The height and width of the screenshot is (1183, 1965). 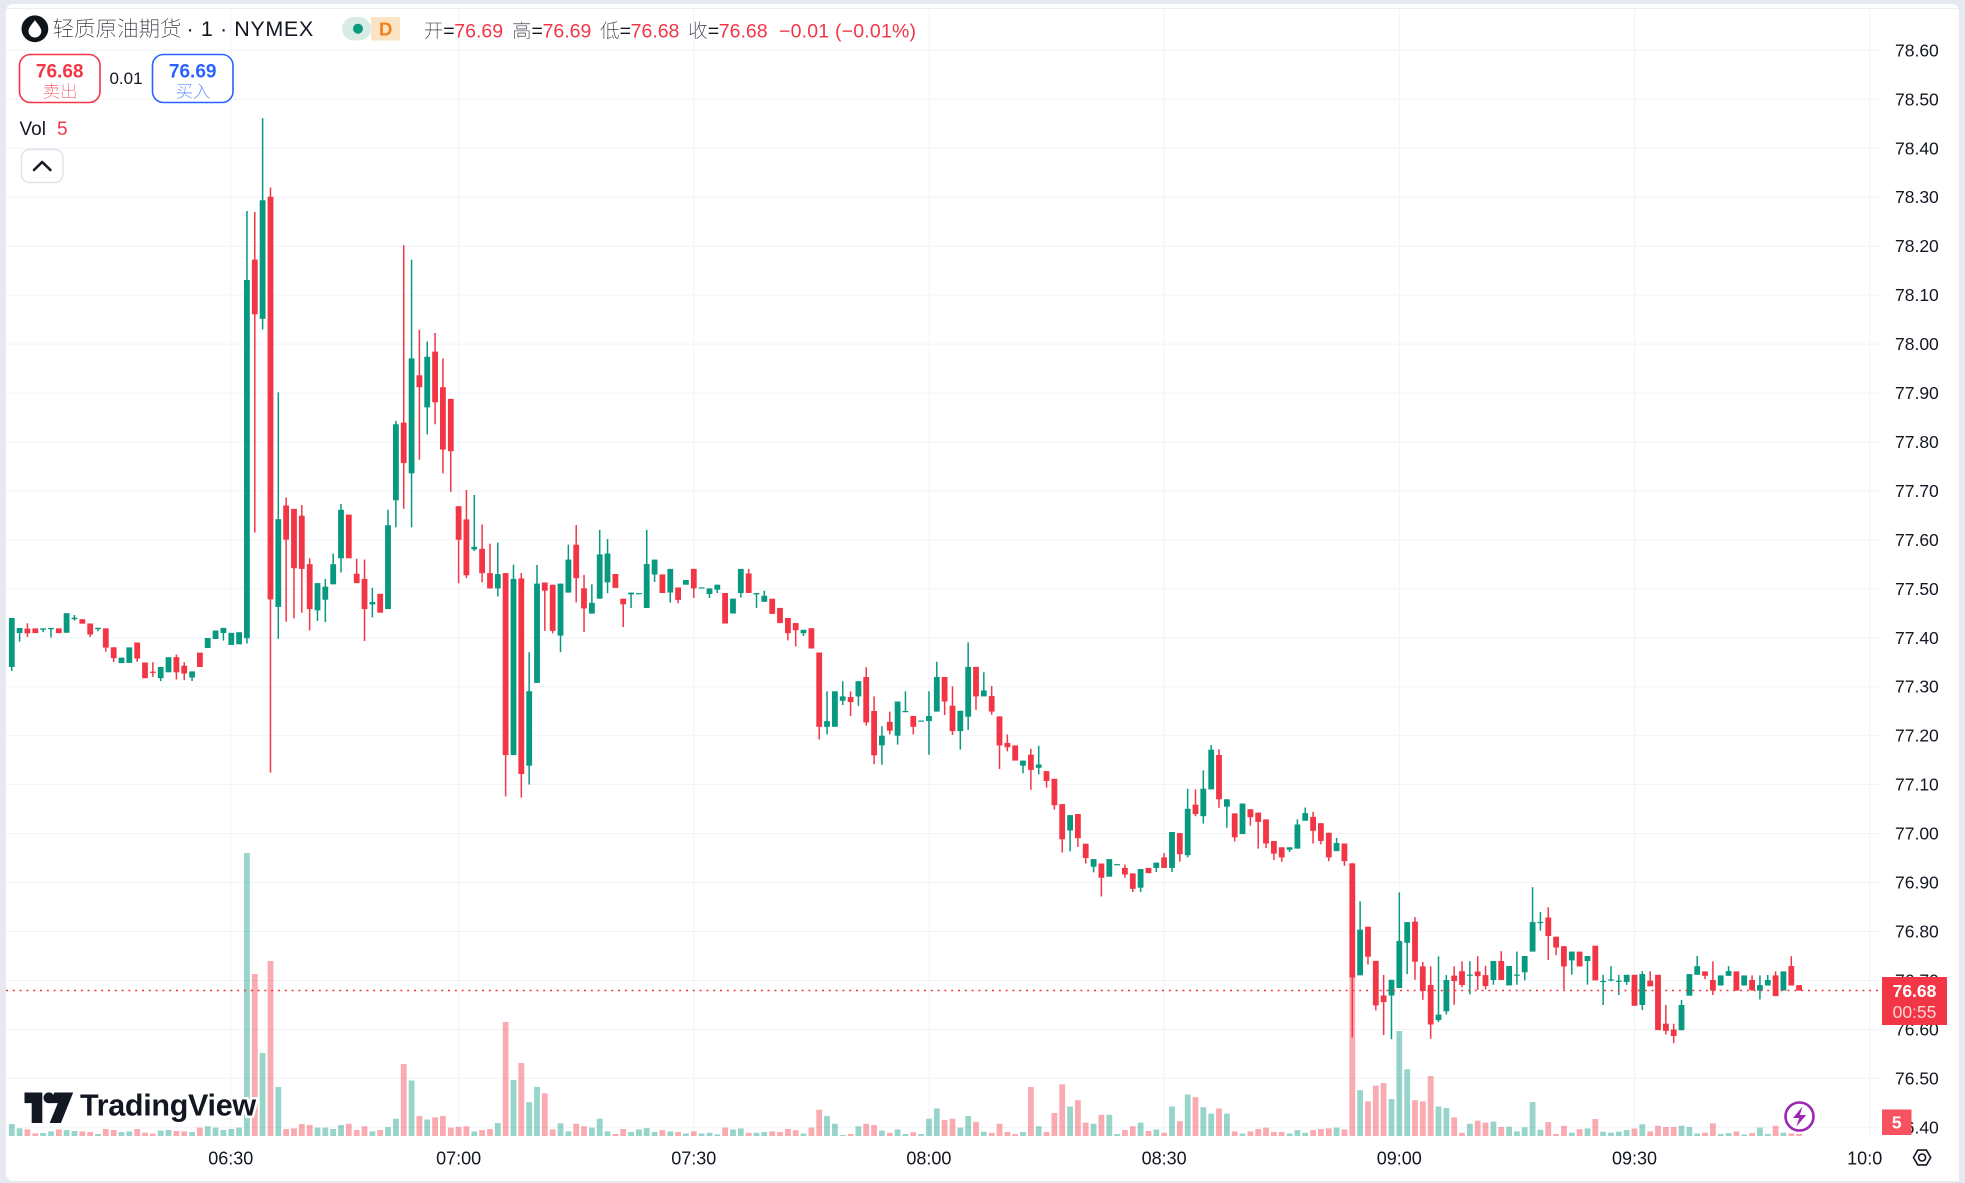 What do you see at coordinates (1869, 1159) in the screenshot?
I see `svg-text: 10:00` at bounding box center [1869, 1159].